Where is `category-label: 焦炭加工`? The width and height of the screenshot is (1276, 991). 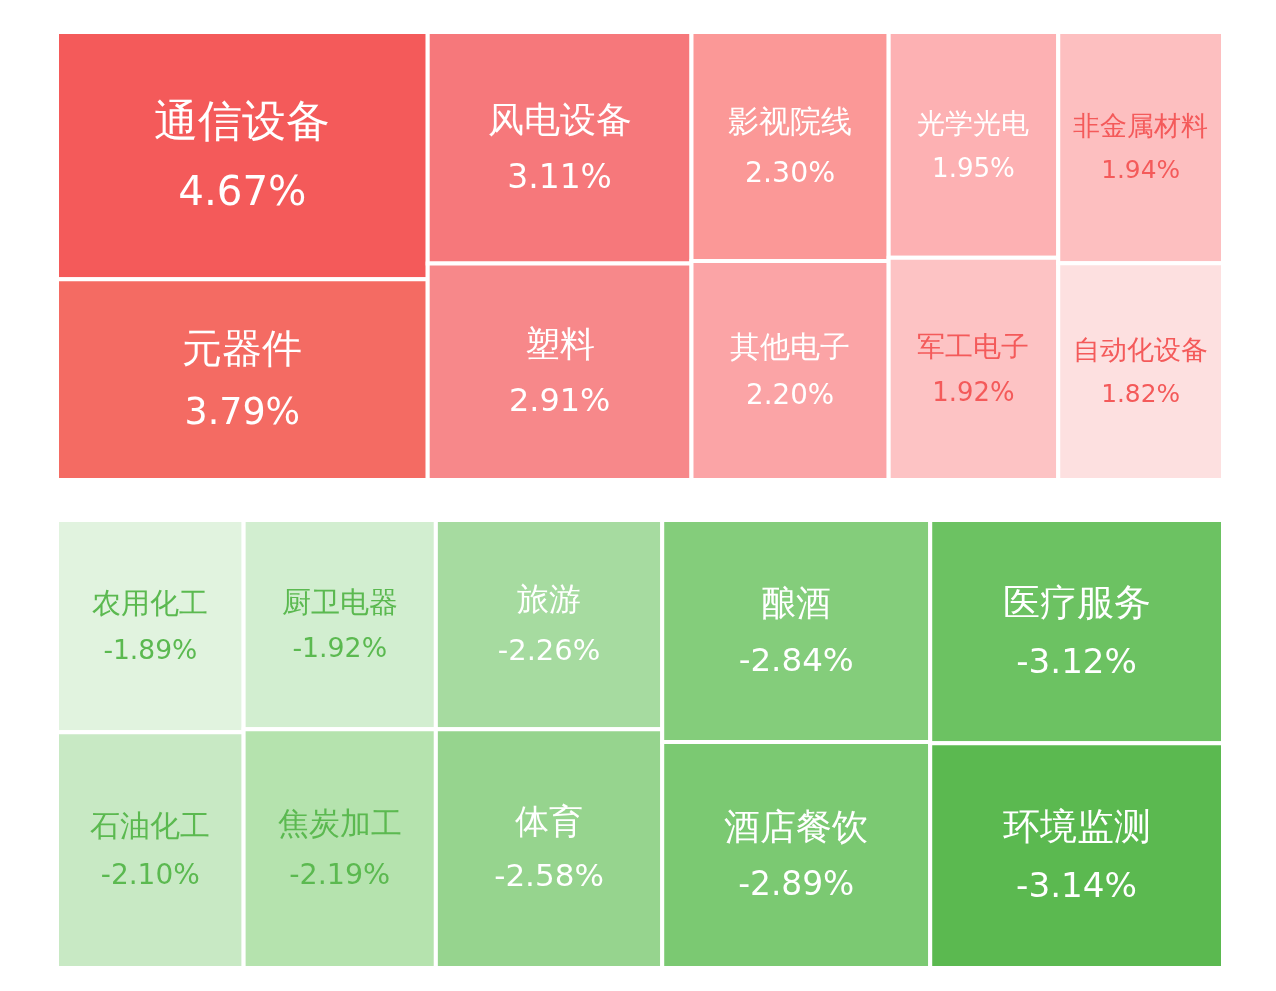
category-label: 焦炭加工 is located at coordinates (339, 823).